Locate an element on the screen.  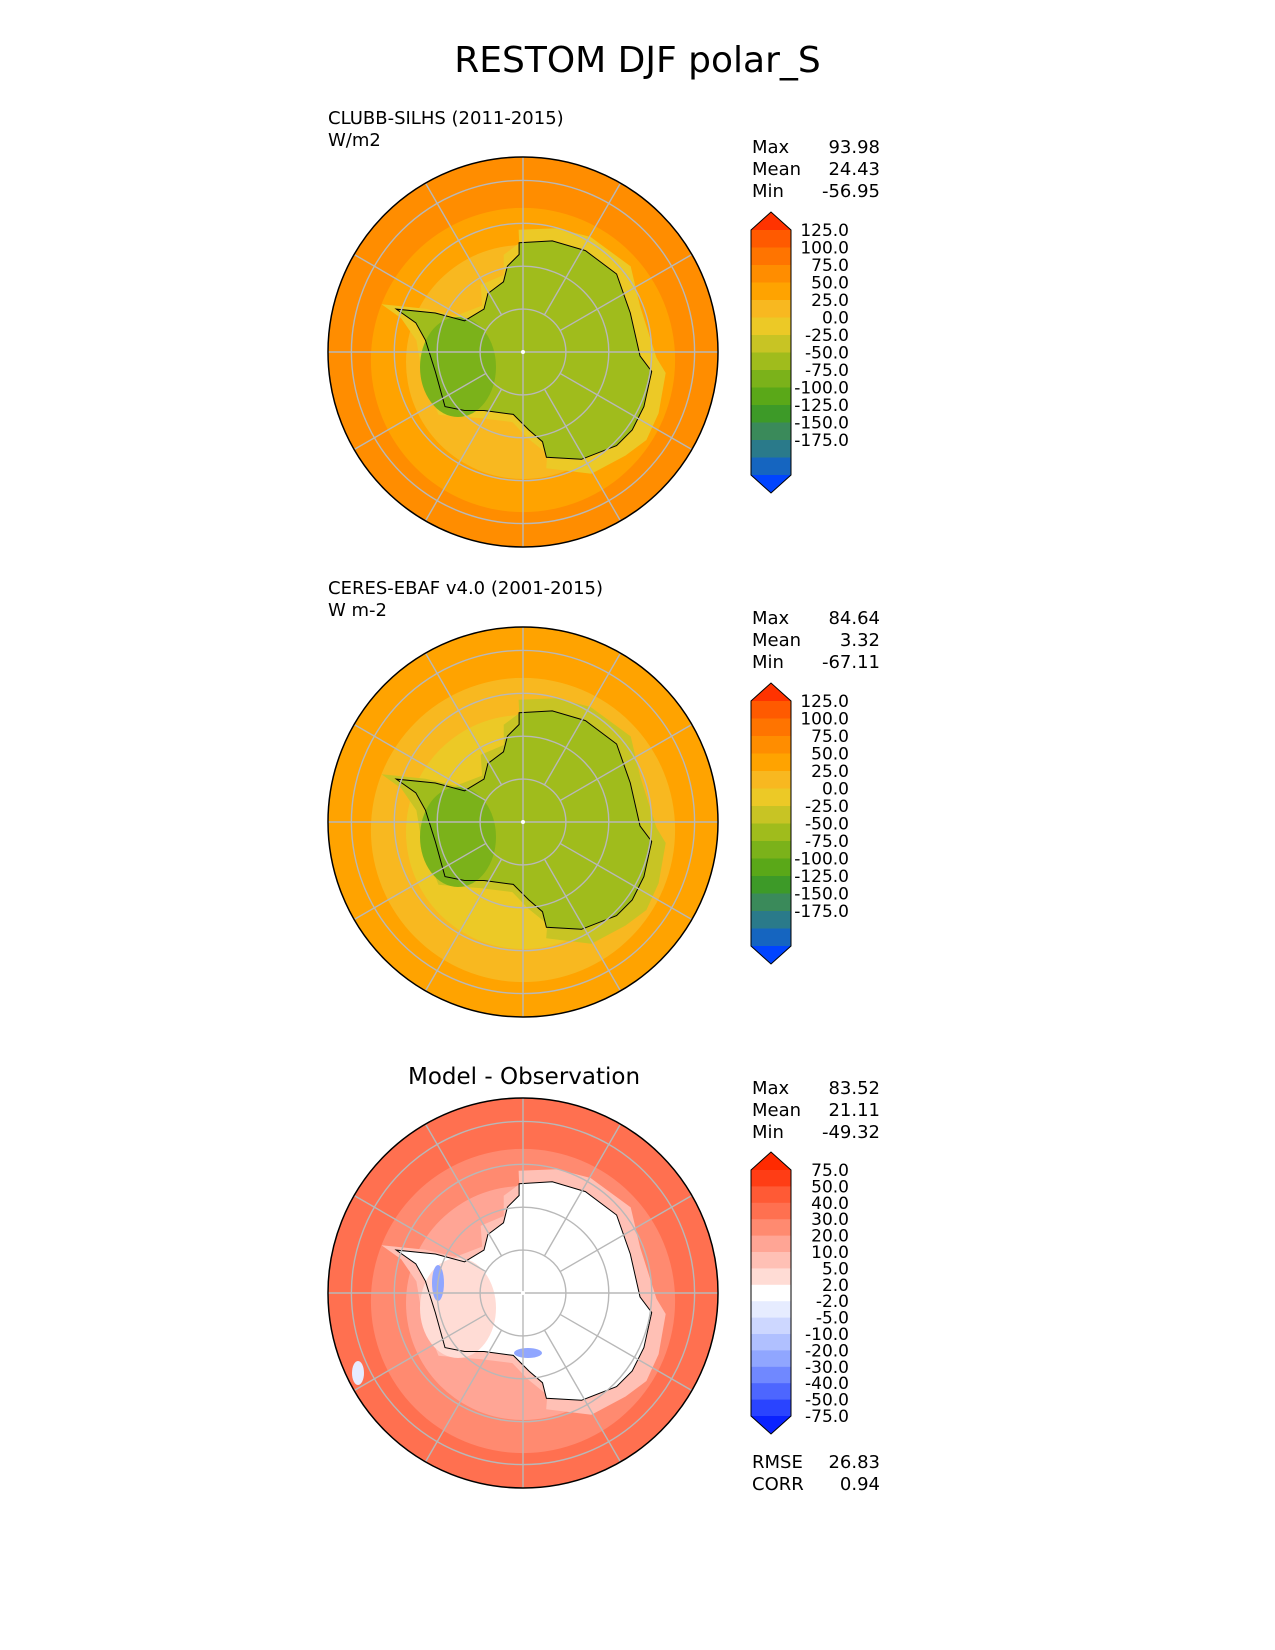
diff-mean-label: Mean is located at coordinates (777, 1110).